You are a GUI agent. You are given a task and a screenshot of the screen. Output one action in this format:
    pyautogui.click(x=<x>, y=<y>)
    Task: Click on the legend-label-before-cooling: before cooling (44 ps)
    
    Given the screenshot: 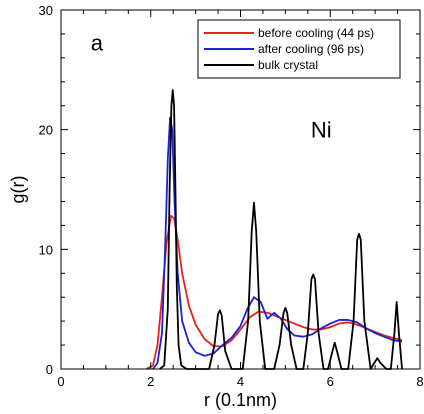 What is the action you would take?
    pyautogui.click(x=316, y=33)
    